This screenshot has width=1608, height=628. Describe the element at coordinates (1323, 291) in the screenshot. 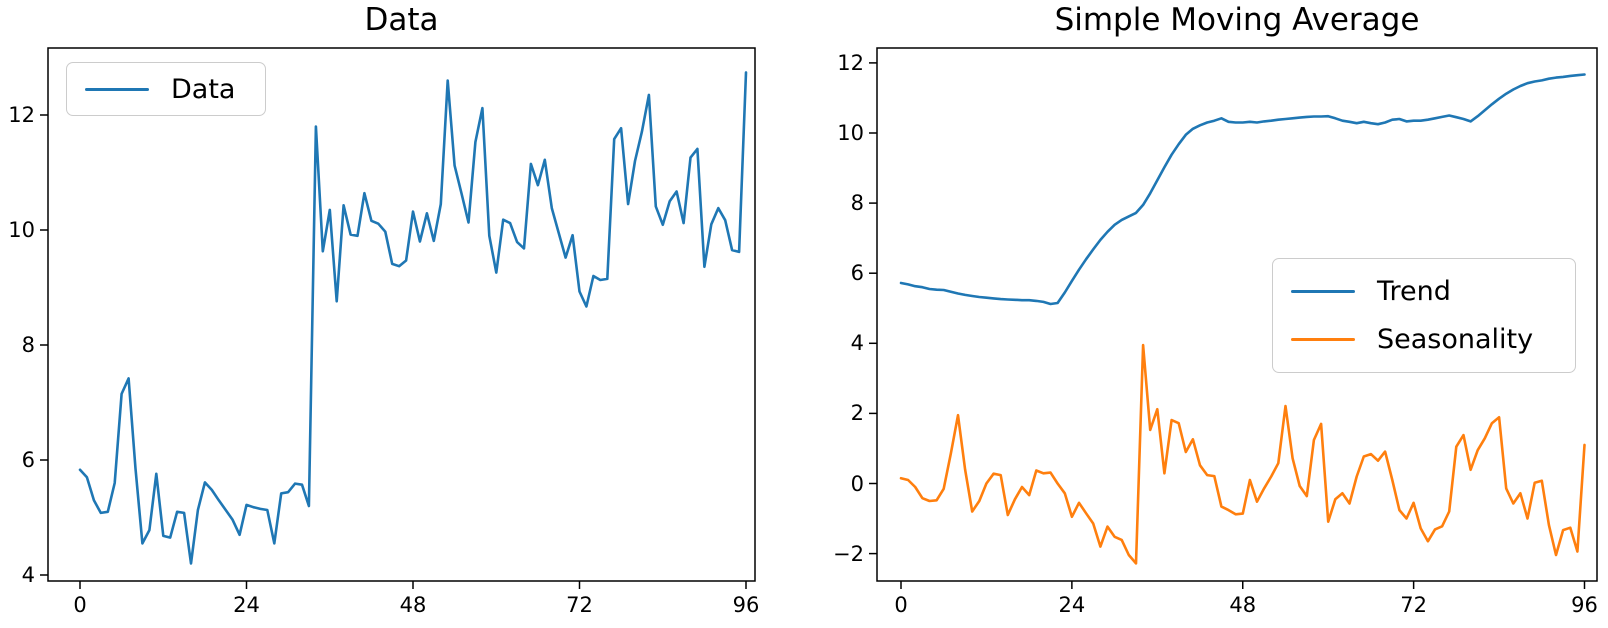

I see `trend-series-swatch` at that location.